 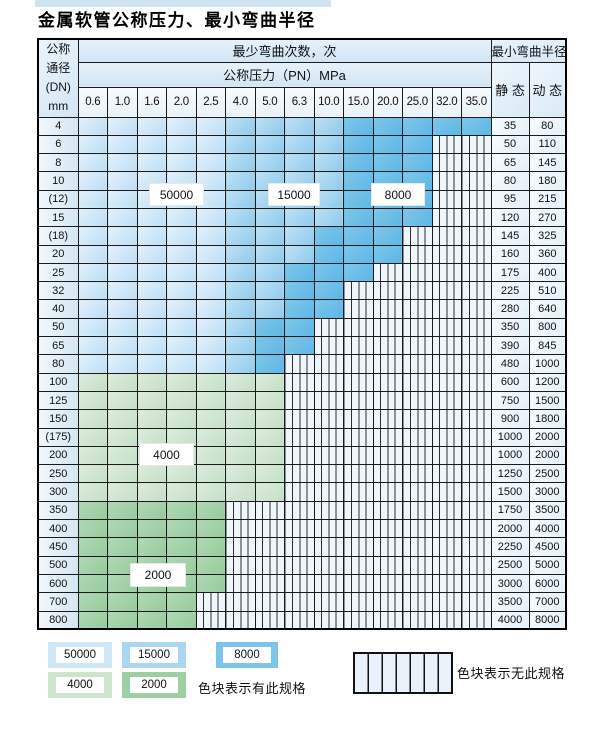 I want to click on dn-cell: 200, so click(x=58, y=455).